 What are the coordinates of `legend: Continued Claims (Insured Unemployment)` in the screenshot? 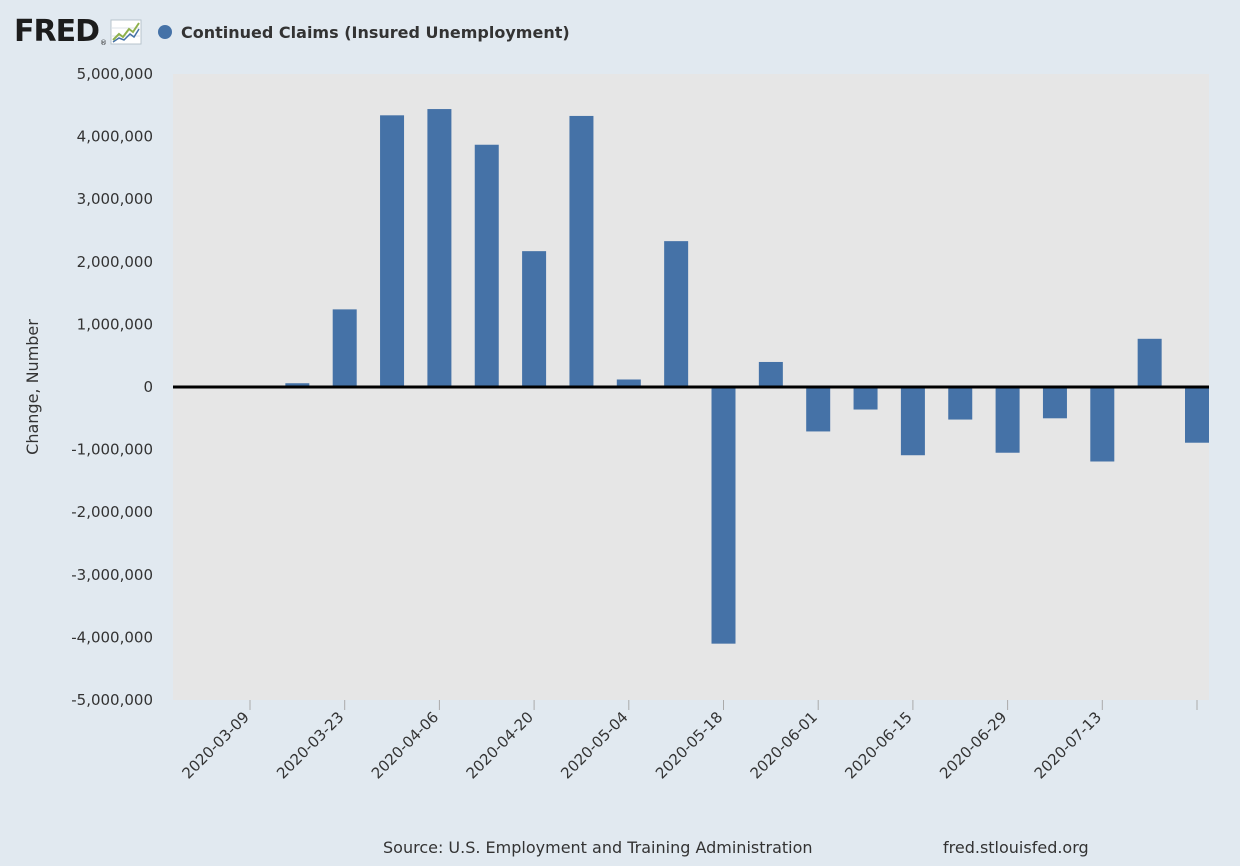 It's located at (364, 32).